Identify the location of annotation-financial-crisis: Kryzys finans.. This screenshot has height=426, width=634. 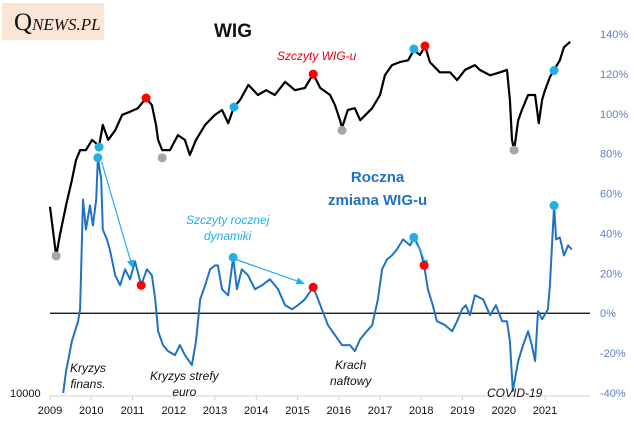
(88, 376).